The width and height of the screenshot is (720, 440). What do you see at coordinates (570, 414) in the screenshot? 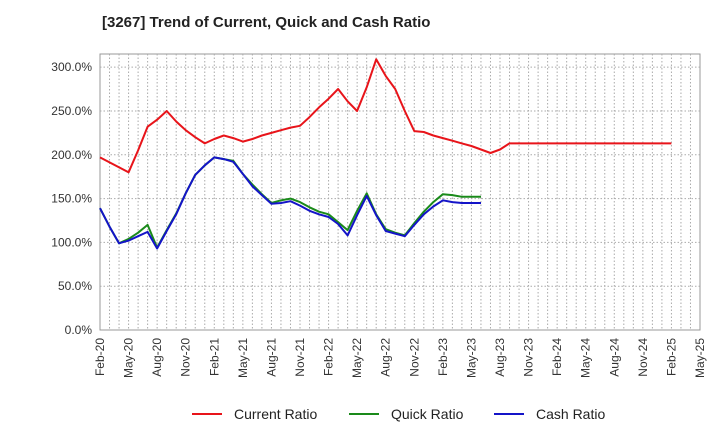
I see `legend-label: Cash Ratio` at bounding box center [570, 414].